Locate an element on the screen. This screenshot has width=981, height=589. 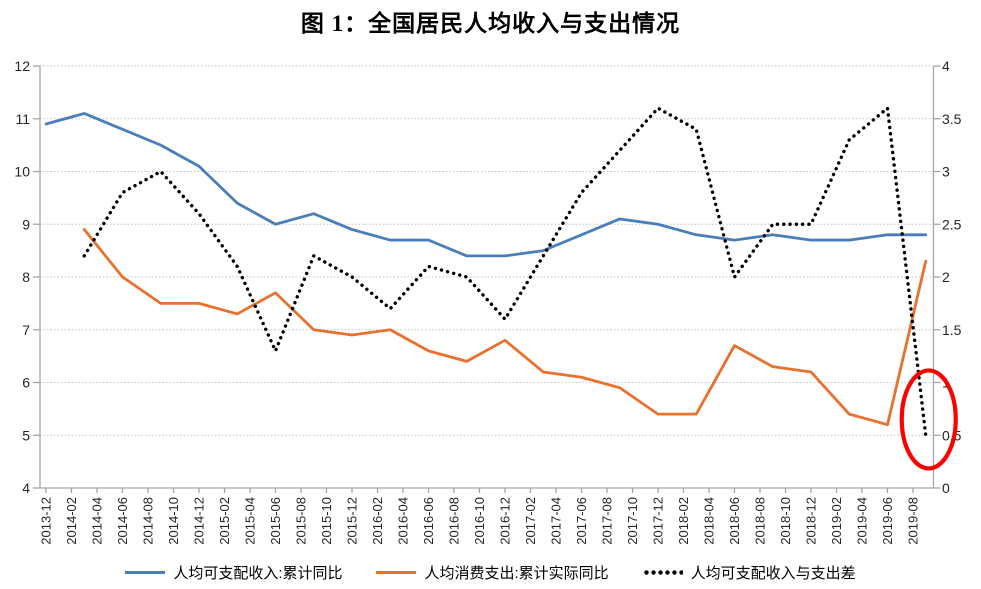
svg-text: 2014-12 is located at coordinates (199, 521).